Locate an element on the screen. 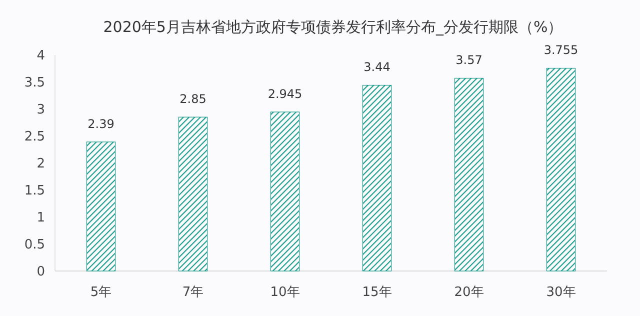 Image resolution: width=640 pixels, height=316 pixels. chart-title: 2020年5月吉林省地方政府专项债券发行利率分布_分发行期限（%） is located at coordinates (333, 27).